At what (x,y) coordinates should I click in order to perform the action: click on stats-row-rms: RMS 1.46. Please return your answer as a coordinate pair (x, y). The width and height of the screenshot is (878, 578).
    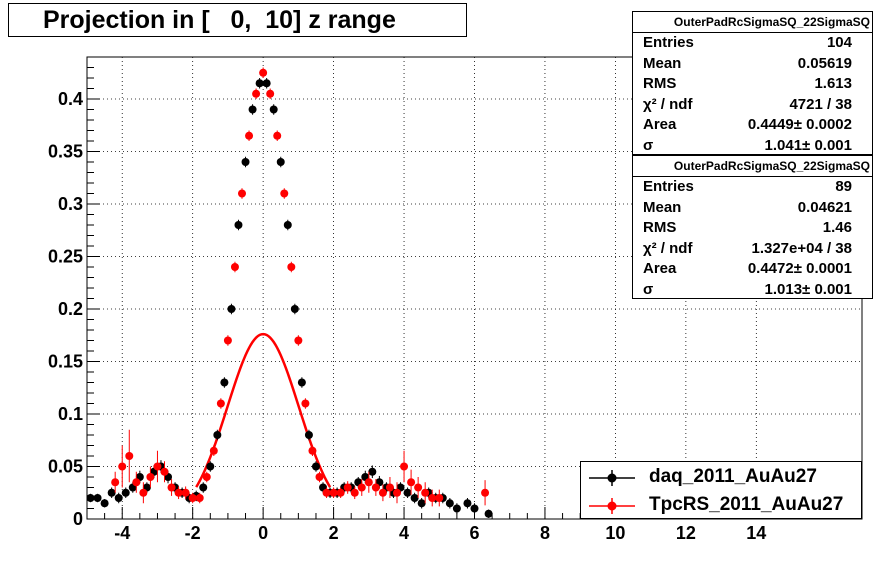
    Looking at the image, I should click on (747, 227).